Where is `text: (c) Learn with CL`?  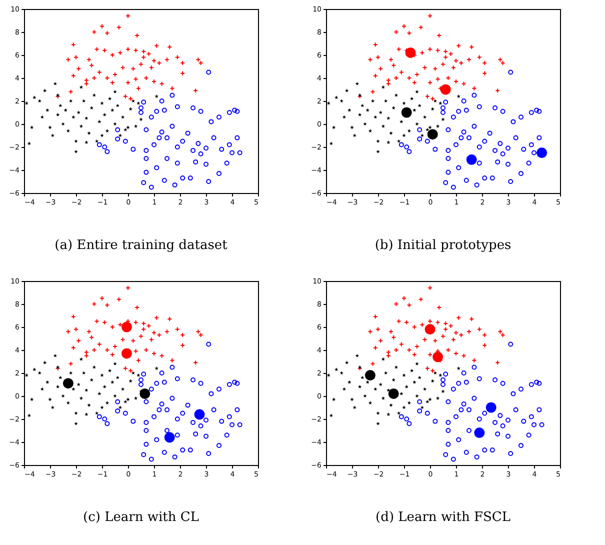 text: (c) Learn with CL is located at coordinates (141, 517).